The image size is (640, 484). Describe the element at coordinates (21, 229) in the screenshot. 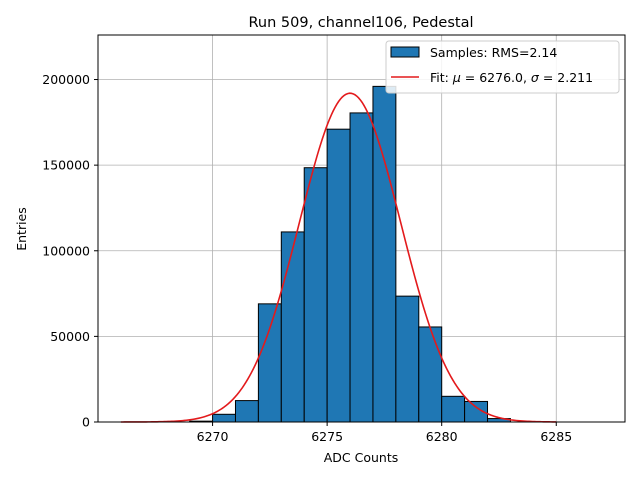

I see `y-axis-label: Entries` at that location.